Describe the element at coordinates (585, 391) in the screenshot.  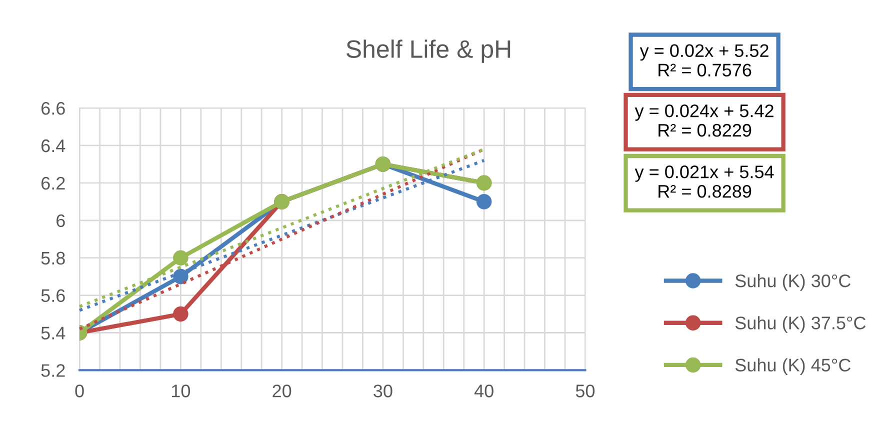
I see `x-tick-label: 50` at that location.